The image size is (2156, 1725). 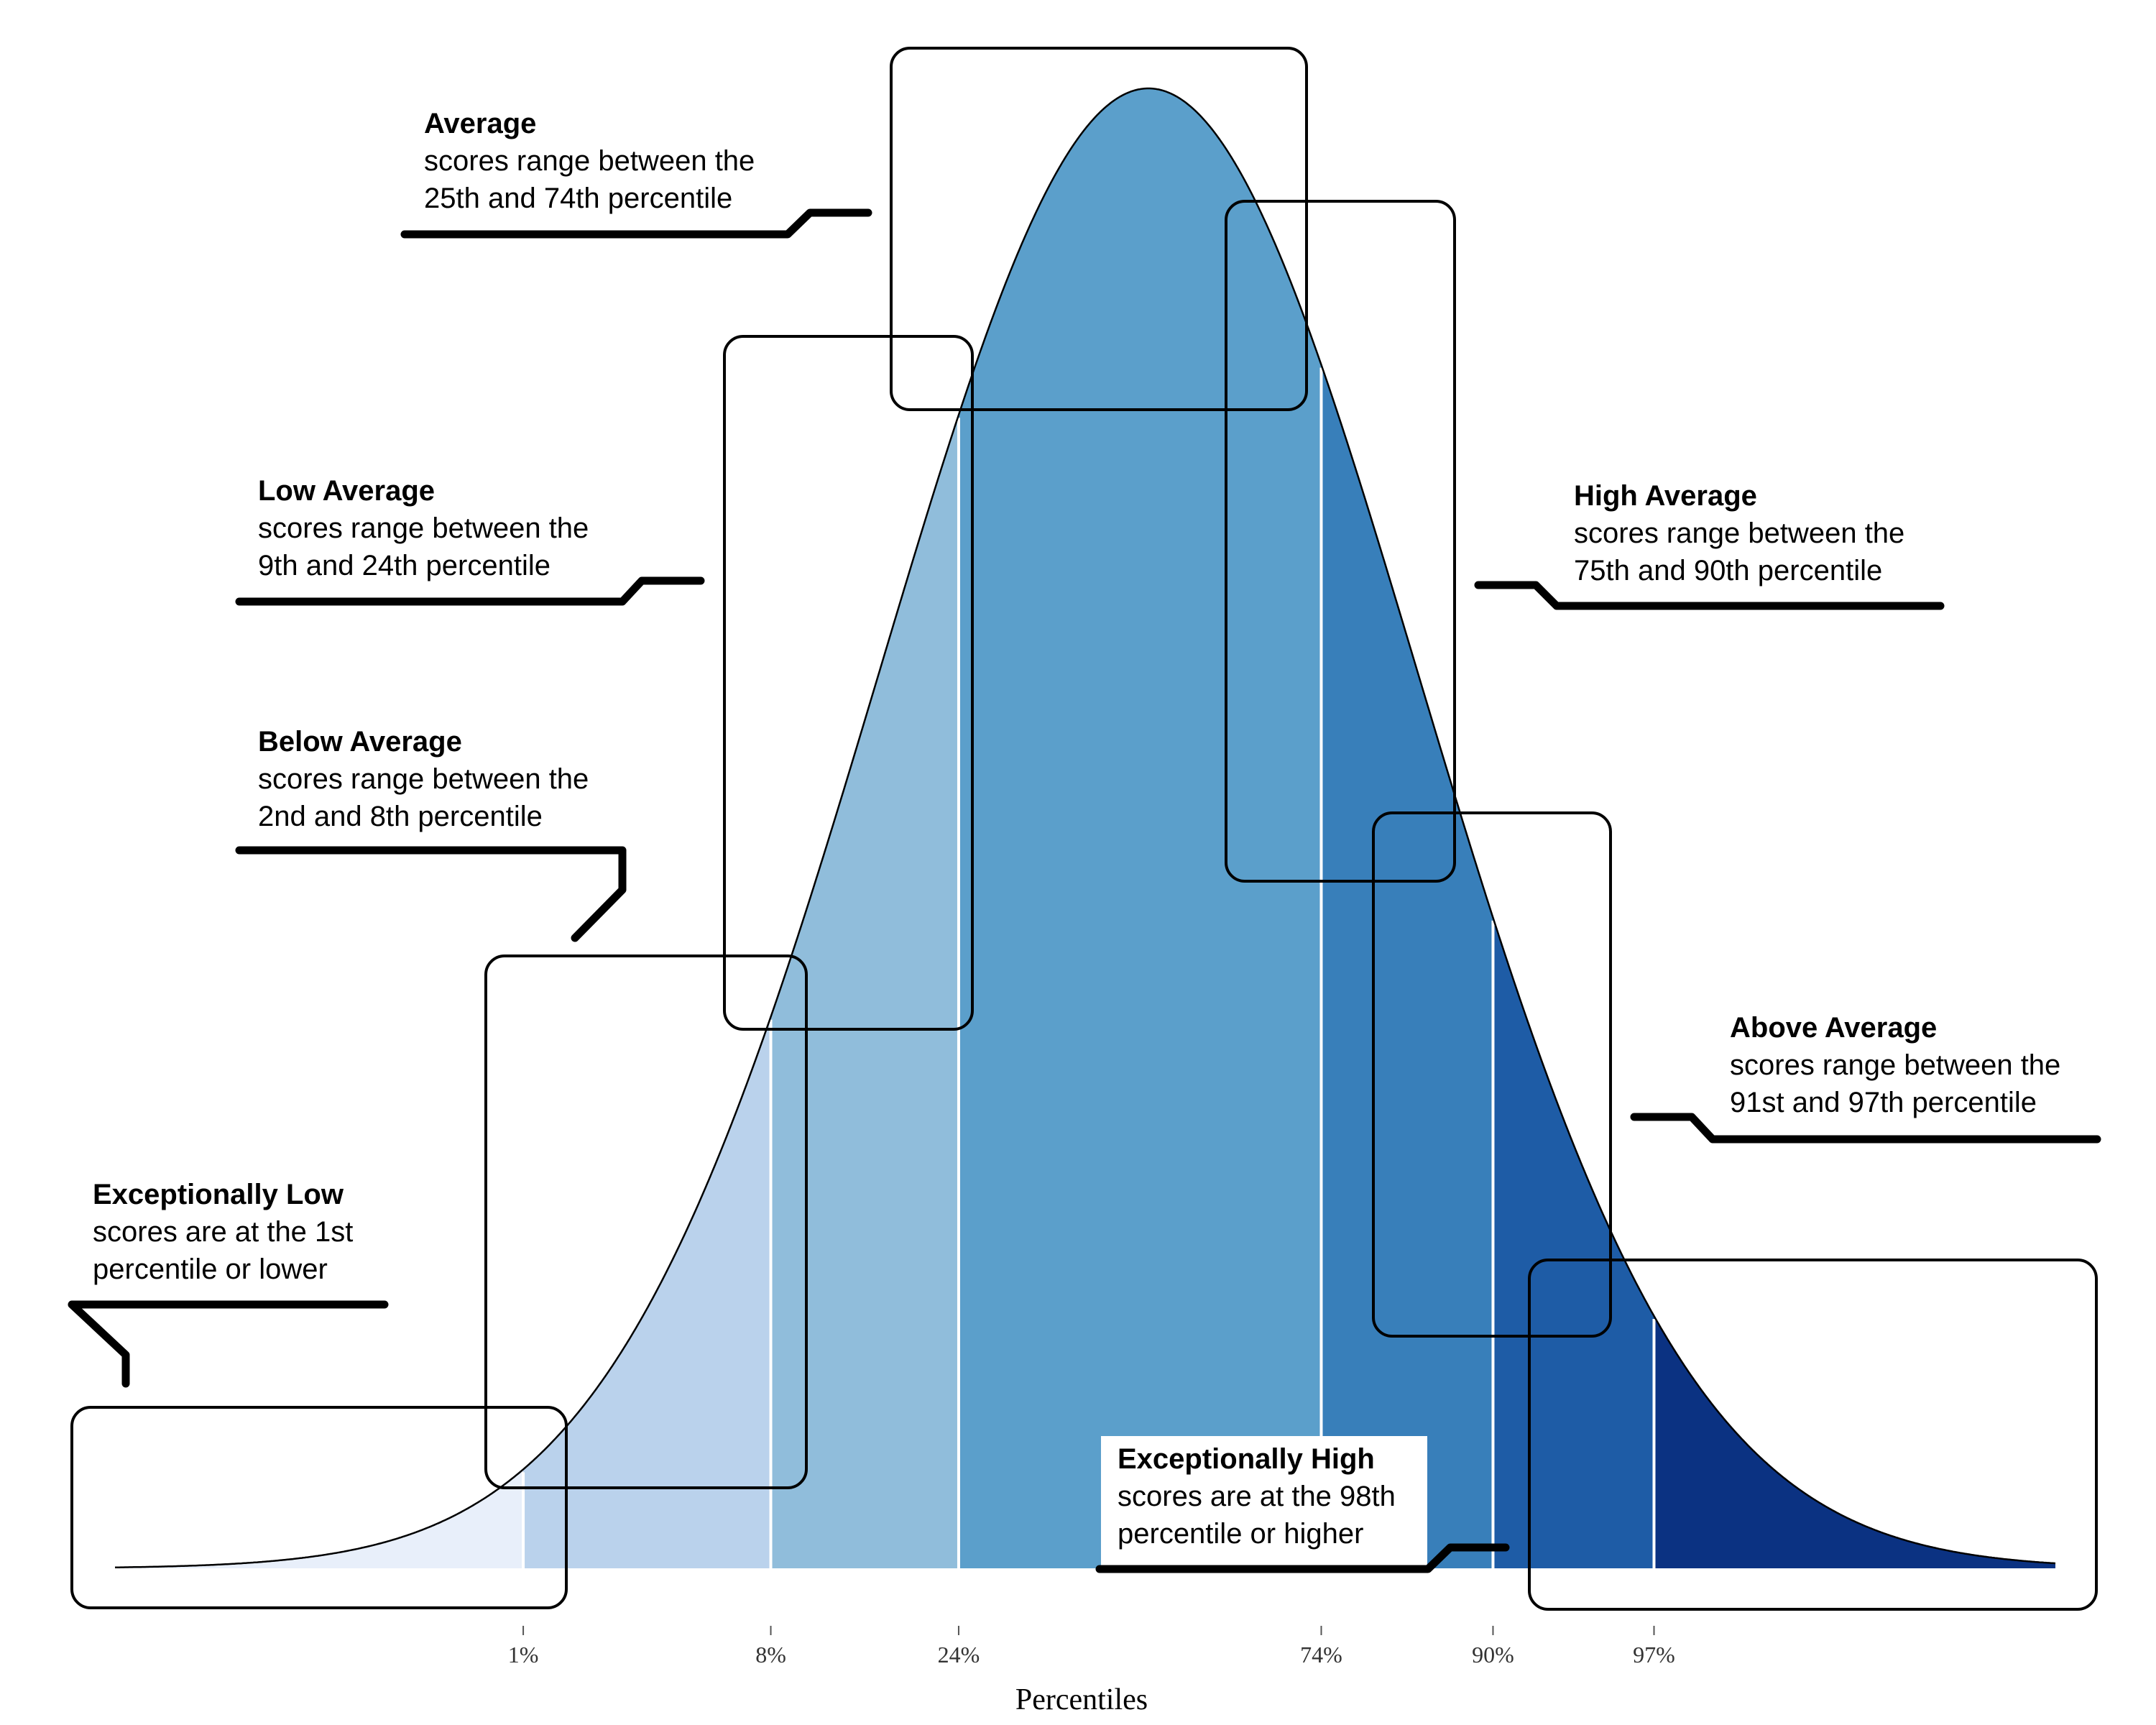 I want to click on band-label-description: 91st and 97th percentile, so click(x=1884, y=1102).